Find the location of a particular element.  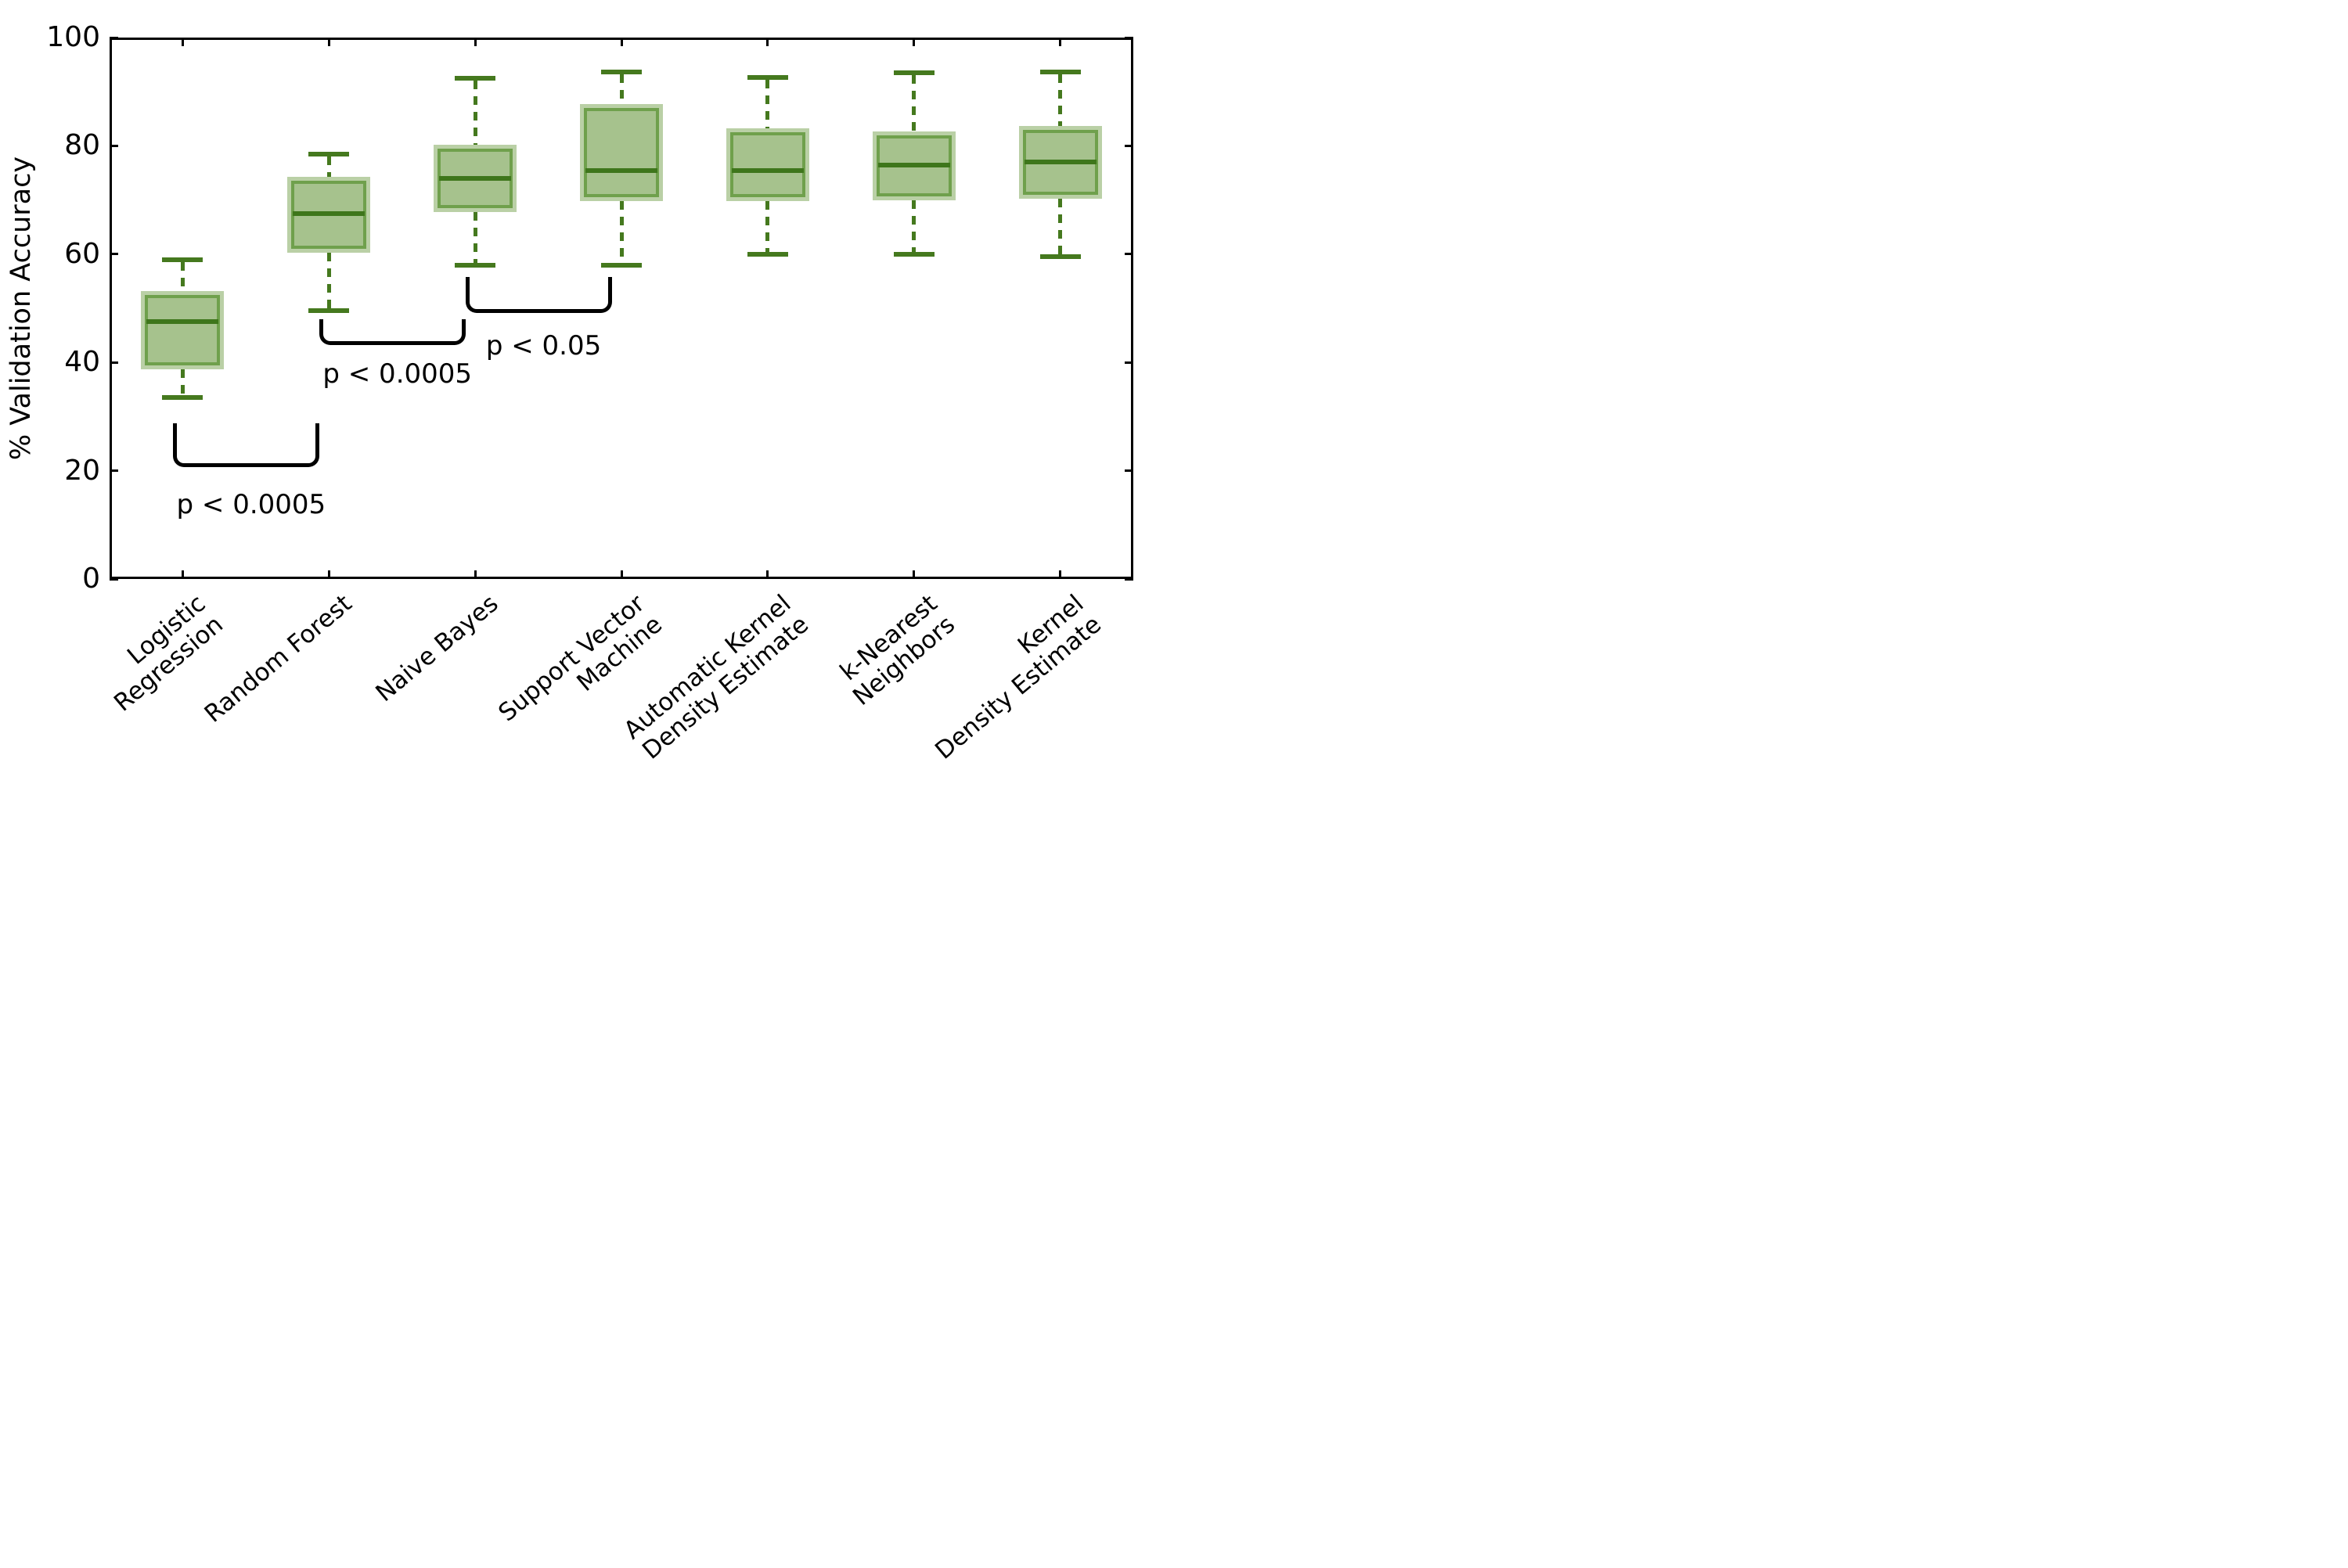

y-tick-label: 100 is located at coordinates (73, 37).